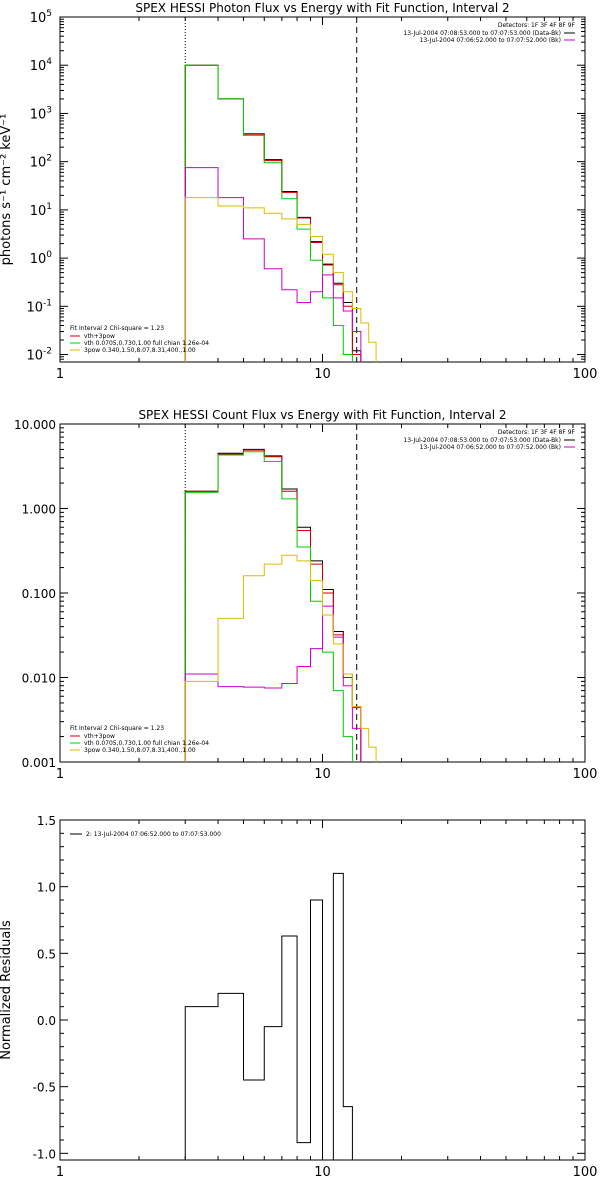 This screenshot has height=1200, width=600. I want to click on y-axis-label: photons s⁻¹ cm⁻² keV⁻¹, so click(7, 190).